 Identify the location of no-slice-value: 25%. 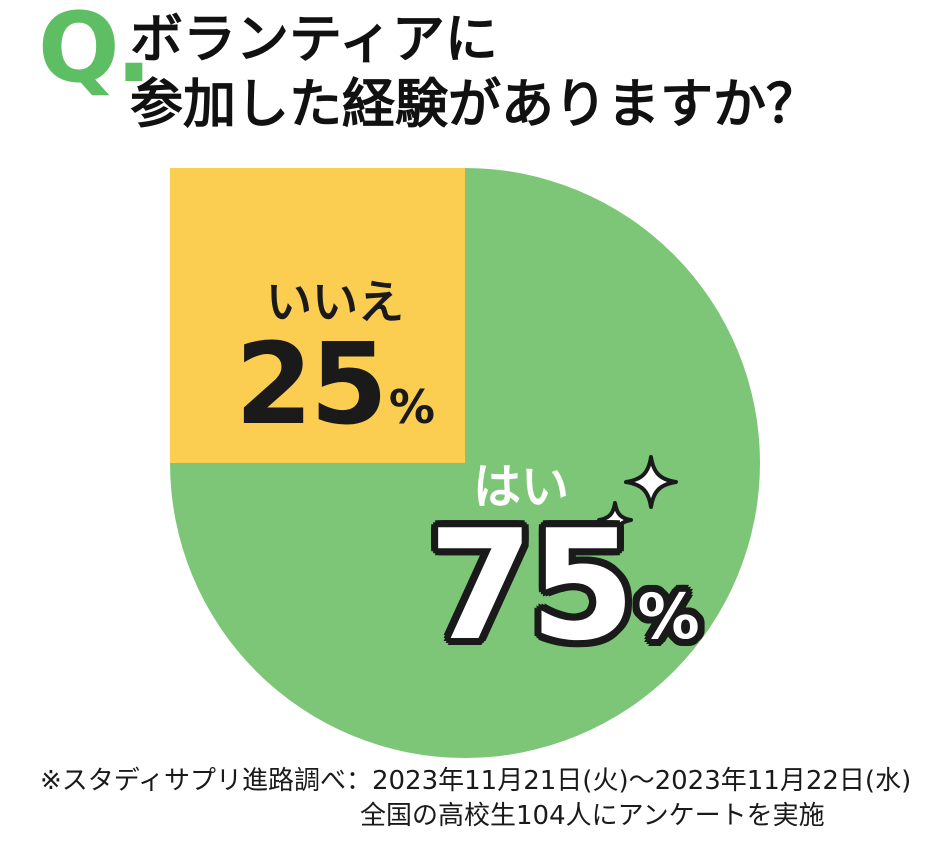
(335, 385).